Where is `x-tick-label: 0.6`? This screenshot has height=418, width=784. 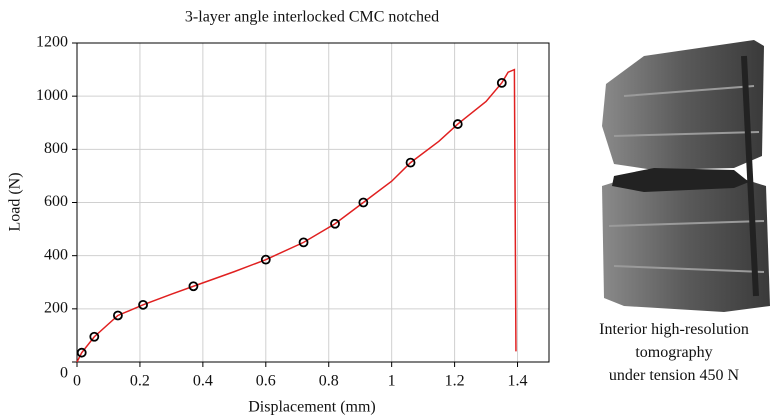 x-tick-label: 0.6 is located at coordinates (266, 381).